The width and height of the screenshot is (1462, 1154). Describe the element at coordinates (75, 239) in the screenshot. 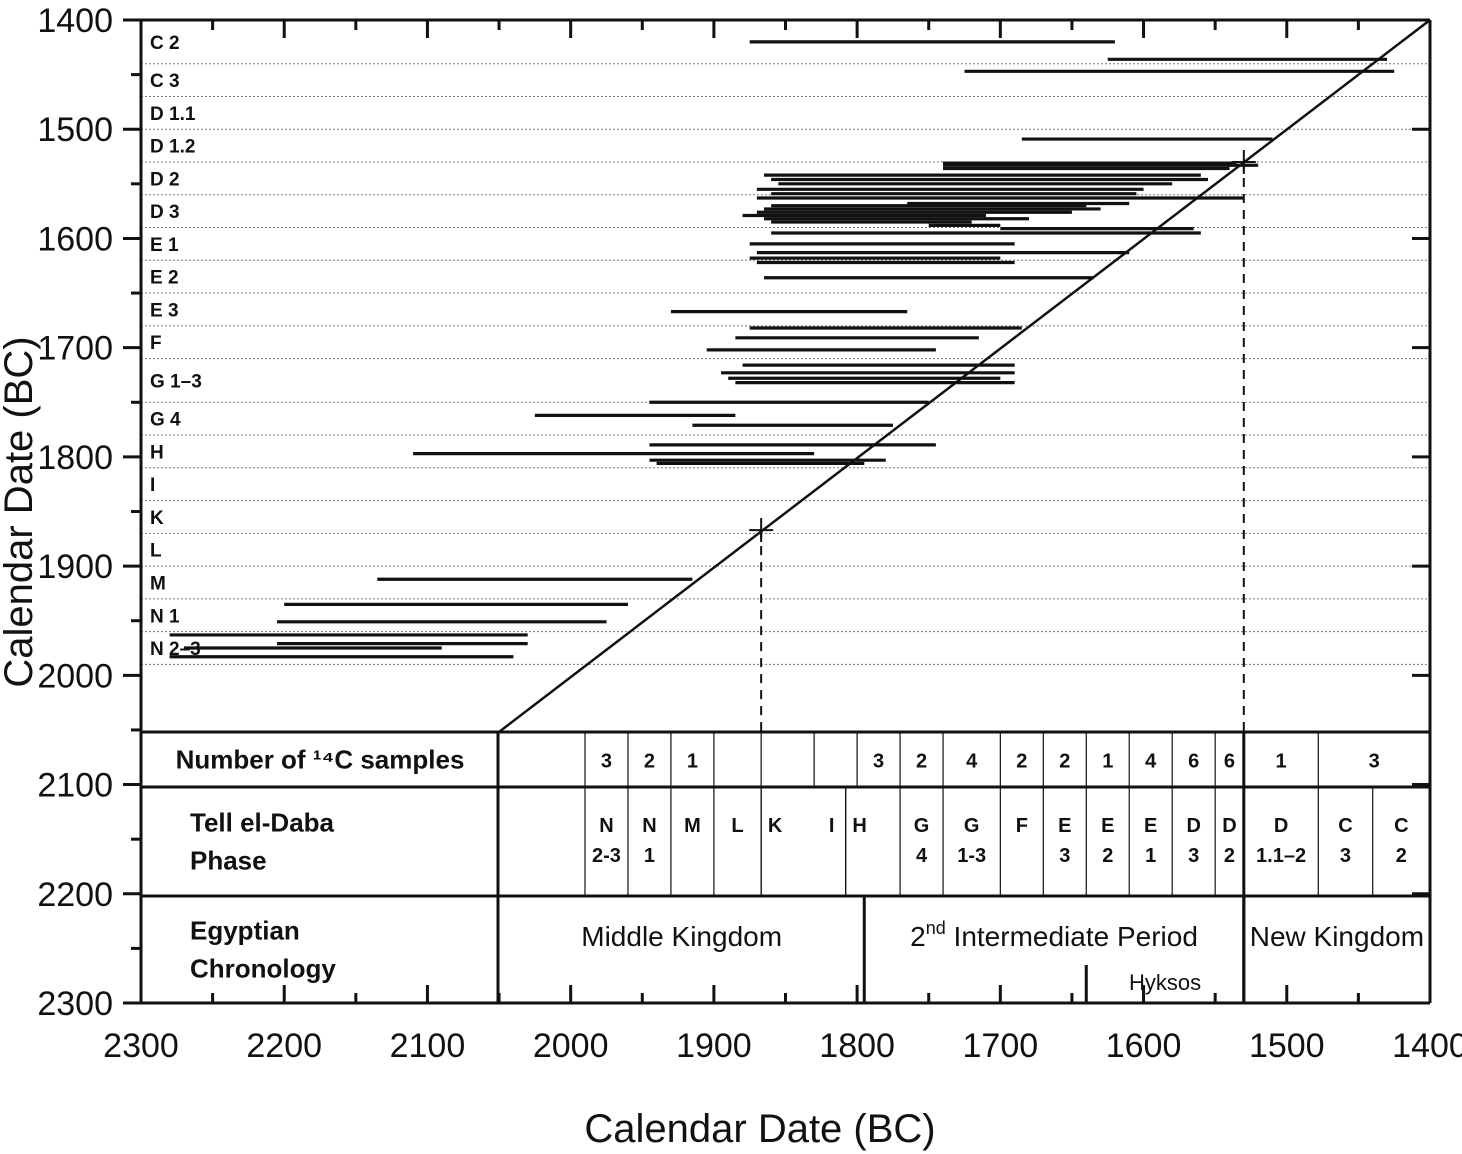

I see `y-tick-label: 1600` at that location.